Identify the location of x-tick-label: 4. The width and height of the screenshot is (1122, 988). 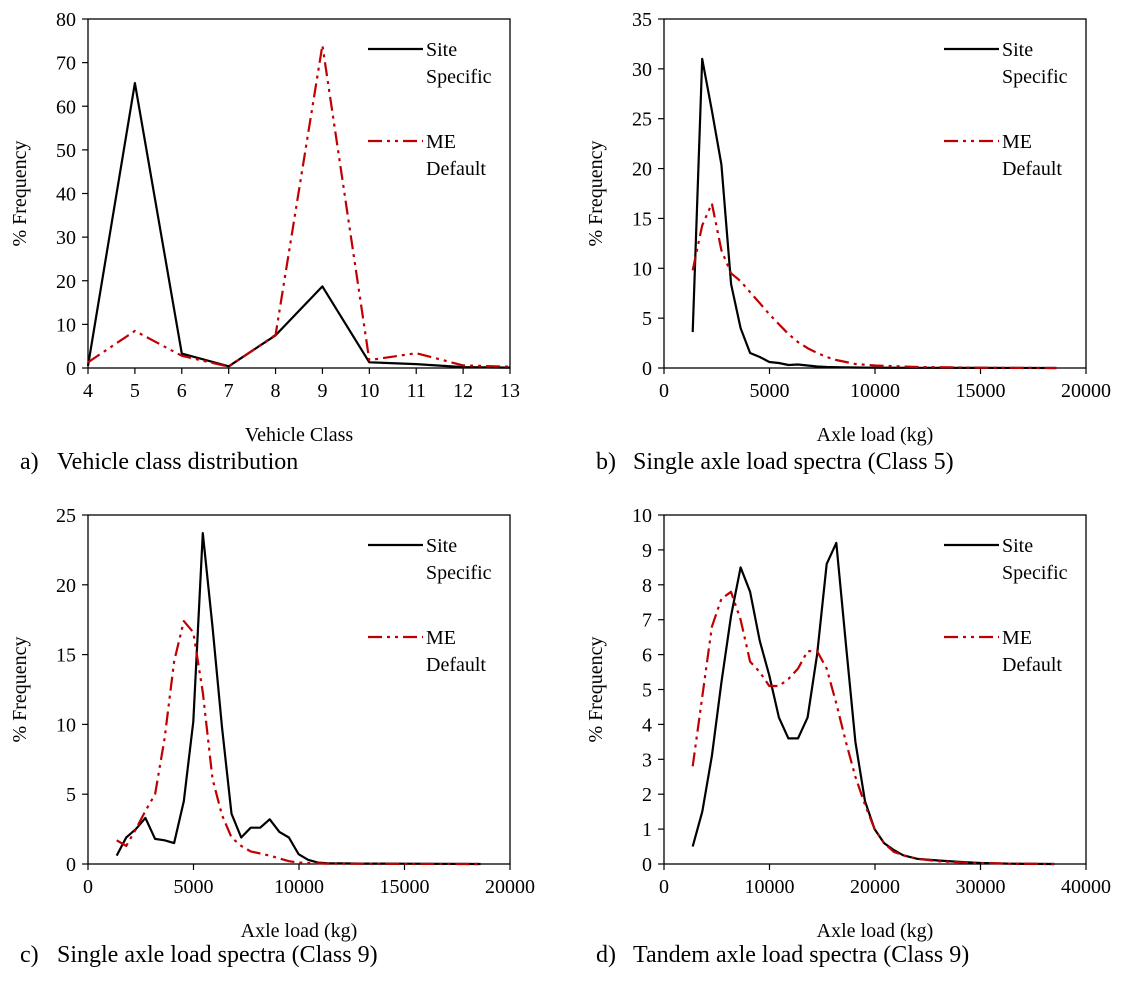
(88, 391).